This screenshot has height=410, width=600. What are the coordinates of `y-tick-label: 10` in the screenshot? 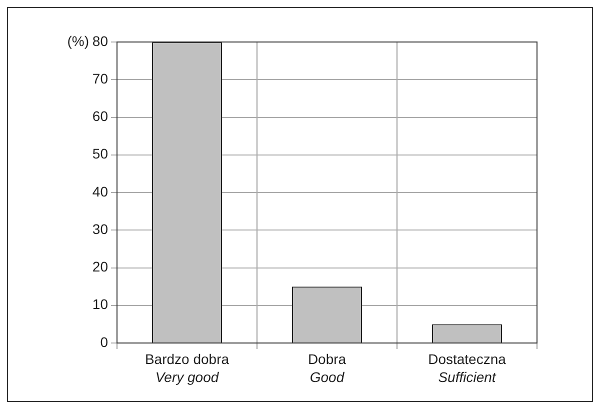 It's located at (100, 304).